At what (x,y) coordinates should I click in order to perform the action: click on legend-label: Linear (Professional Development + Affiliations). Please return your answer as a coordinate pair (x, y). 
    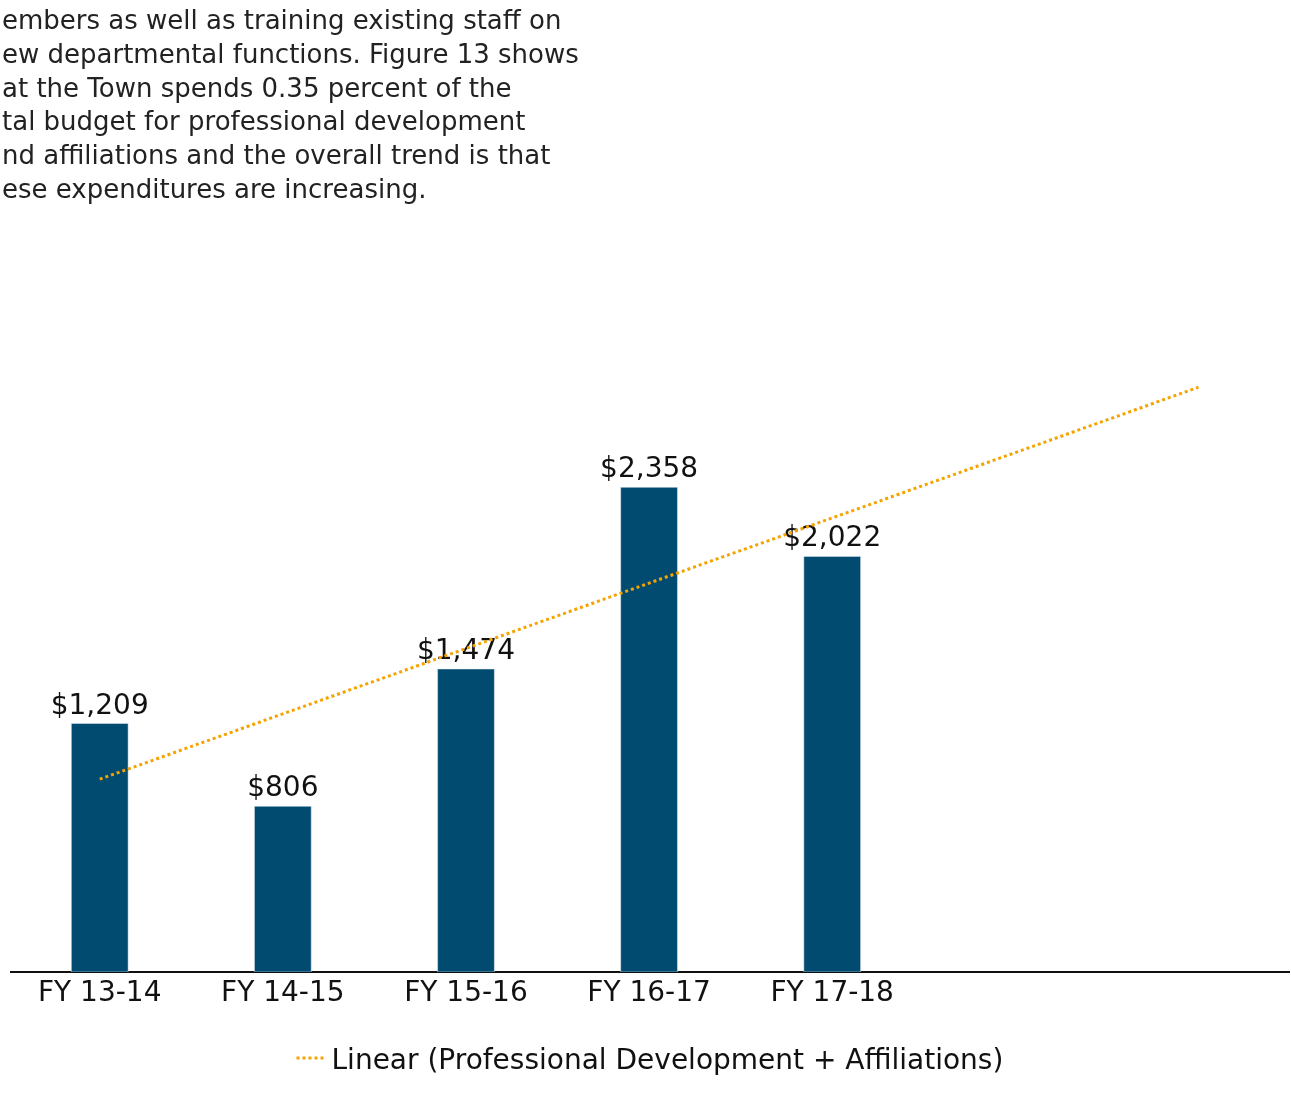
    Looking at the image, I should click on (667, 1060).